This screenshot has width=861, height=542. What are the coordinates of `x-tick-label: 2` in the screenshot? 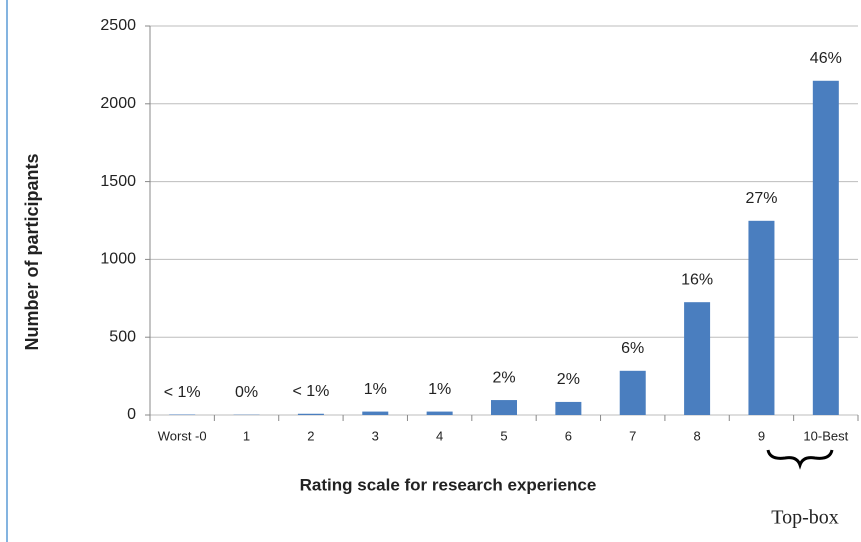 It's located at (310, 435).